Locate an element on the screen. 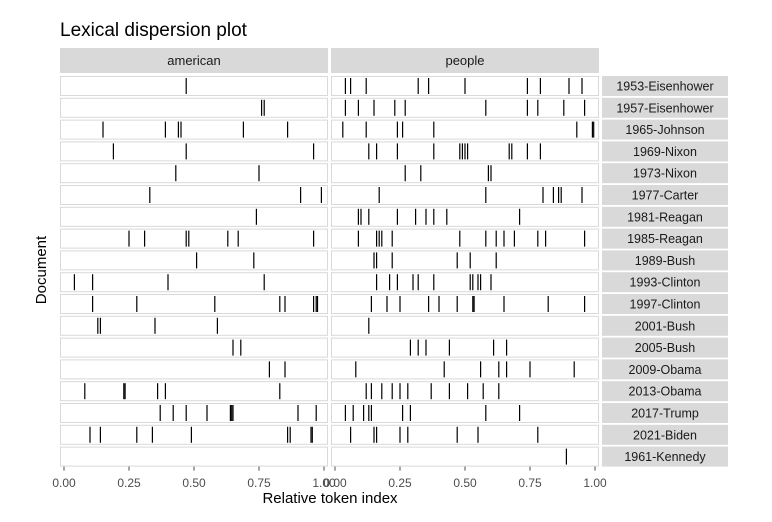  x-axis-ticks: 0.00 0.25 0.50 0.75 1.000.00 0.25 0.50 0.75 1.00 is located at coordinates (329, 478).